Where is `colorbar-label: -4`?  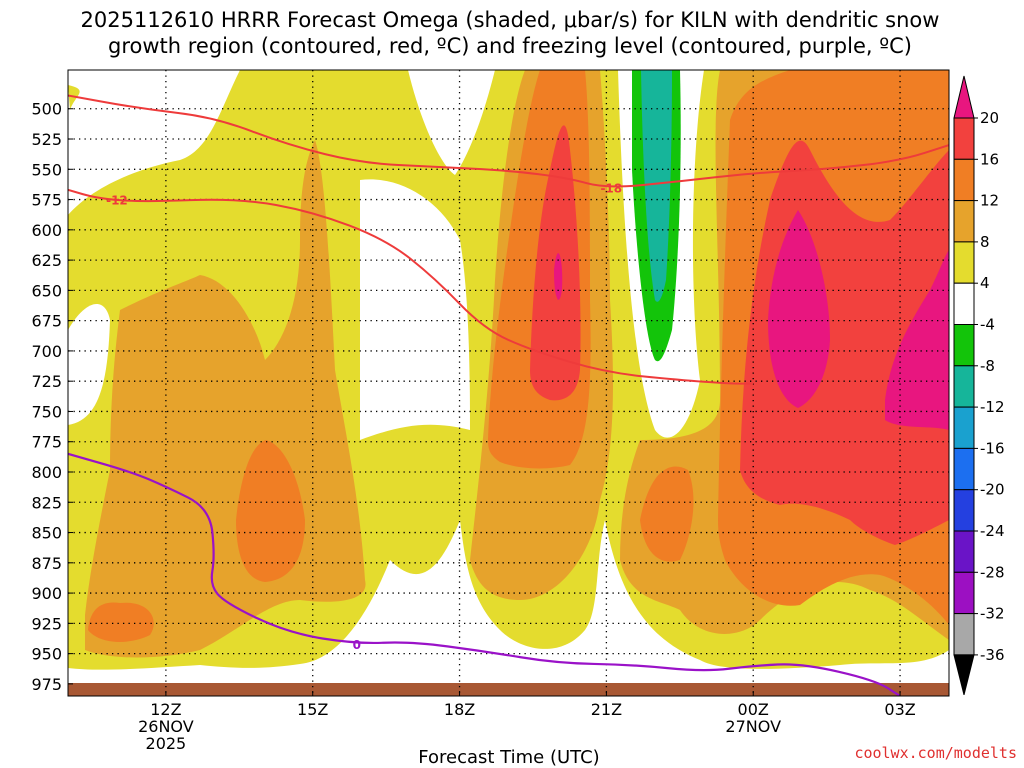
colorbar-label: -4 is located at coordinates (987, 325).